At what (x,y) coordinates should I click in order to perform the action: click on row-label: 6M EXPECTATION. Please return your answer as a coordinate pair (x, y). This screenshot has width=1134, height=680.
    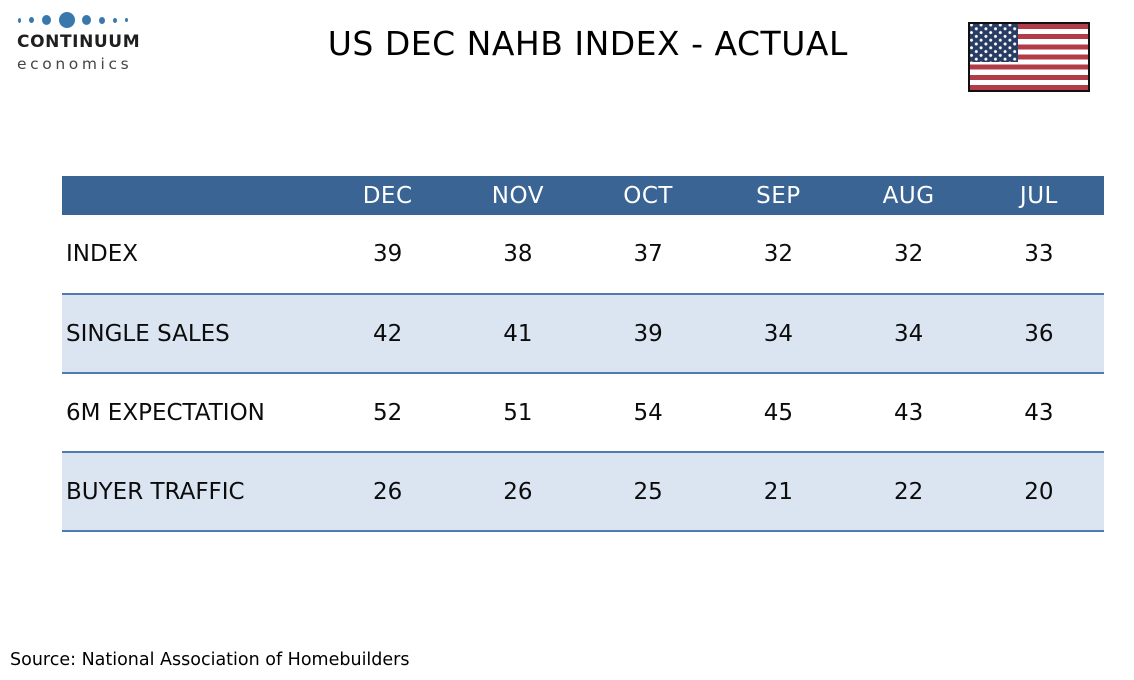
    Looking at the image, I should click on (165, 412).